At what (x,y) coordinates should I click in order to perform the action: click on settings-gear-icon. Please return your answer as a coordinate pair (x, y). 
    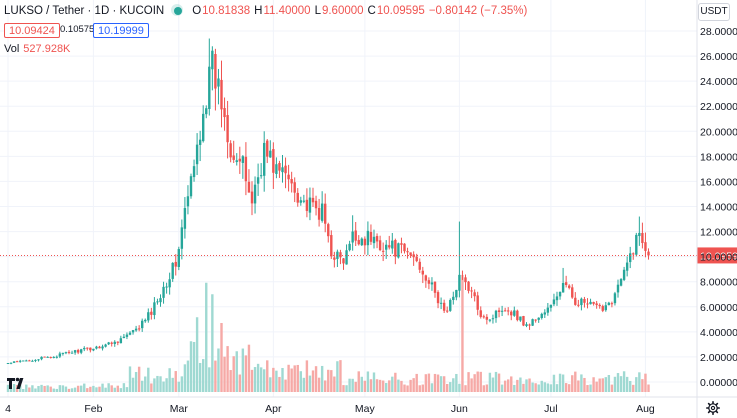
    Looking at the image, I should click on (713, 408).